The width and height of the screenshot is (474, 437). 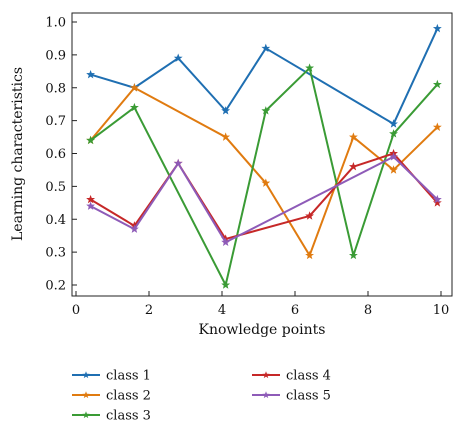 I want to click on legend-item: class 4, so click(x=291, y=376).